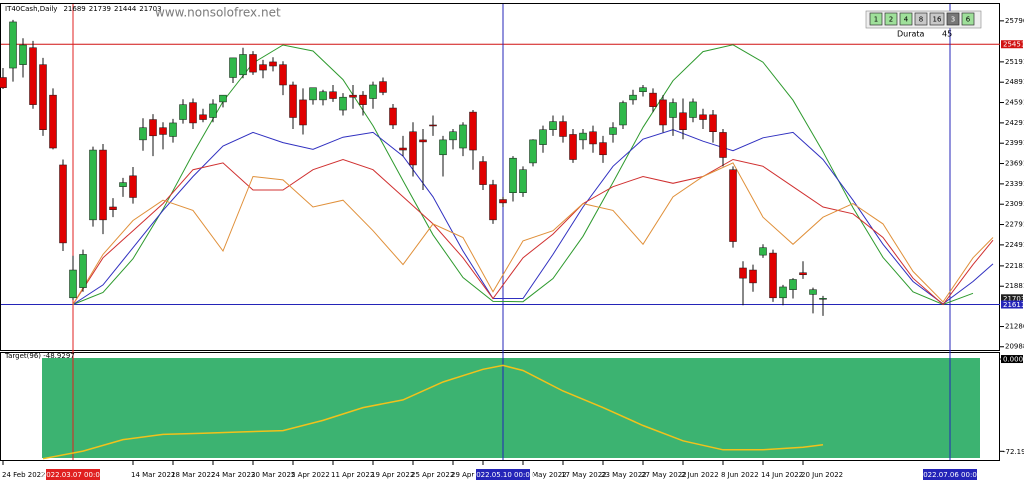  I want to click on x-tick-label: 27 May 2022, so click(664, 475).